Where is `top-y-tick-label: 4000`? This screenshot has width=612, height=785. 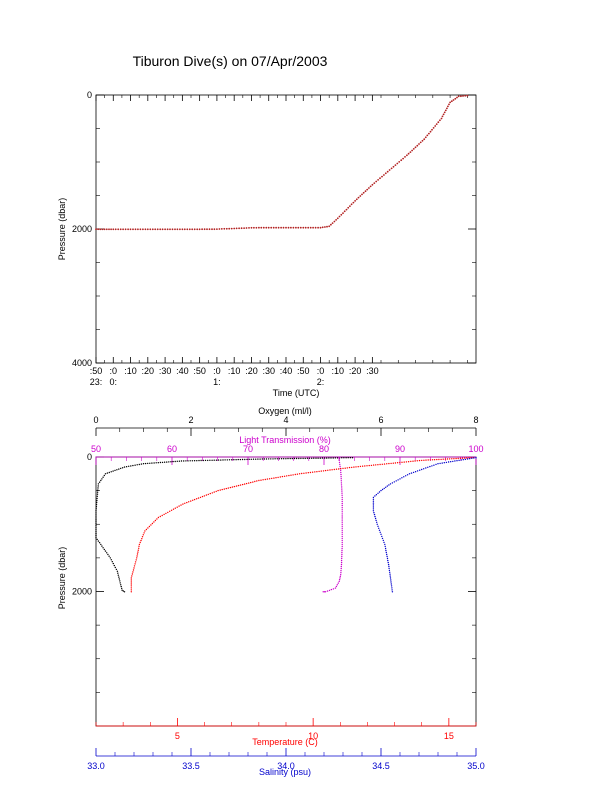 top-y-tick-label: 4000 is located at coordinates (82, 363).